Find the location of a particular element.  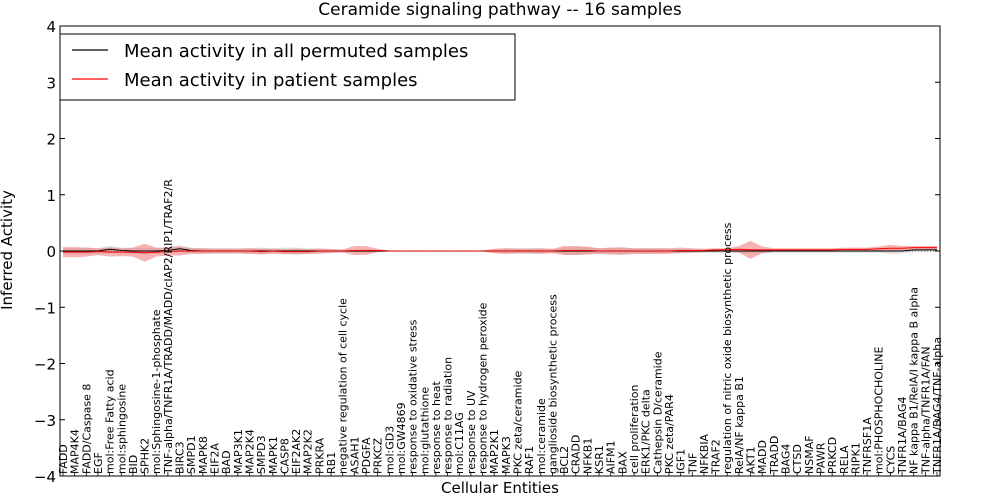

y-tick-label: −2 is located at coordinates (45, 365).